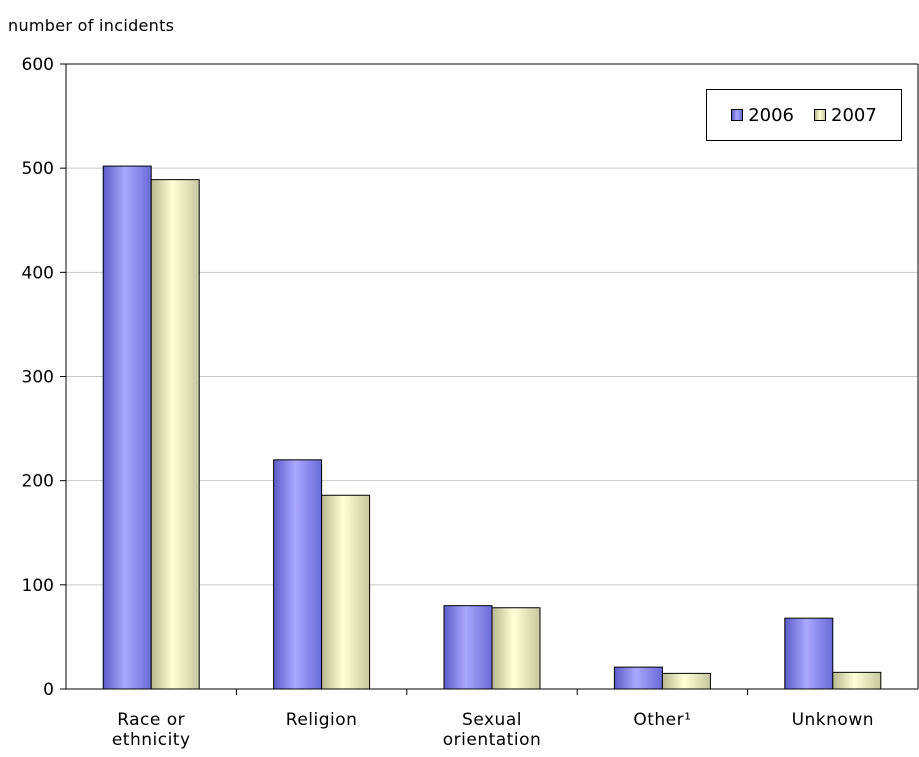  I want to click on y-tick-label-0: 0, so click(48, 690).